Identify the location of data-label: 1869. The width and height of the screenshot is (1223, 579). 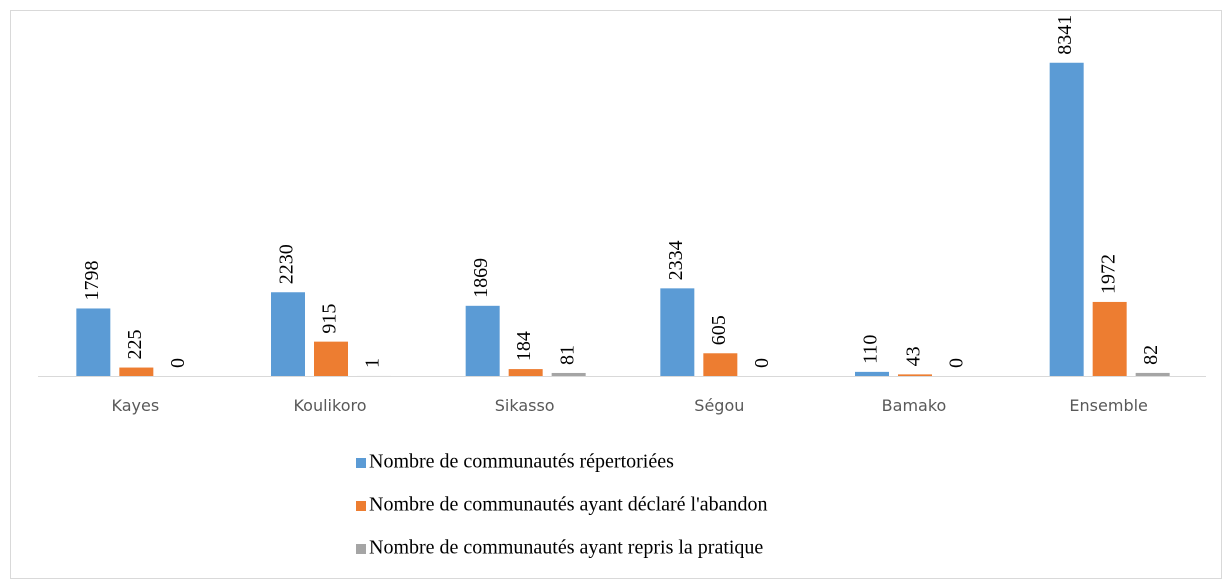
(481, 278).